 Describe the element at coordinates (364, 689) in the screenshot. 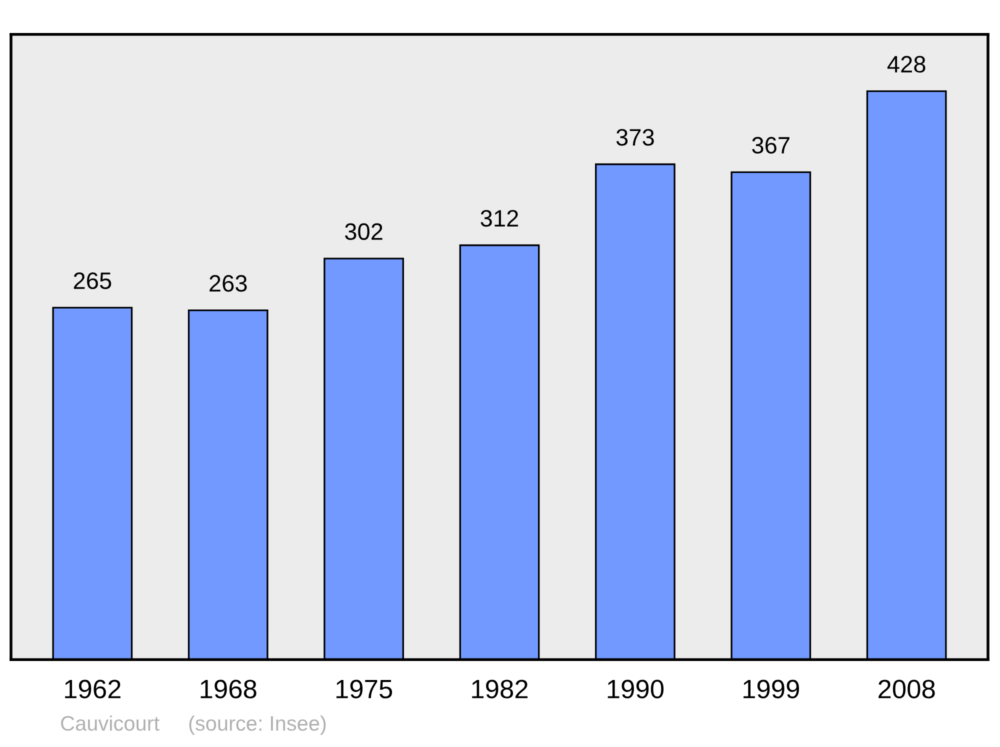

I see `x-tick-label: 1975` at that location.